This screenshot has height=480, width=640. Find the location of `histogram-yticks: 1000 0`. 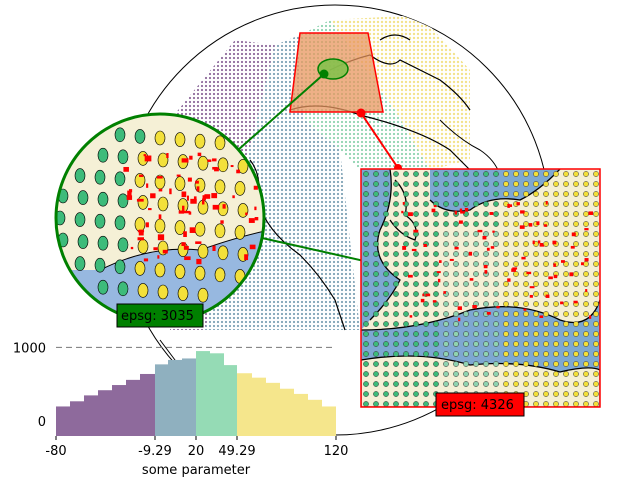

histogram-yticks: 1000 0 is located at coordinates (29, 385).